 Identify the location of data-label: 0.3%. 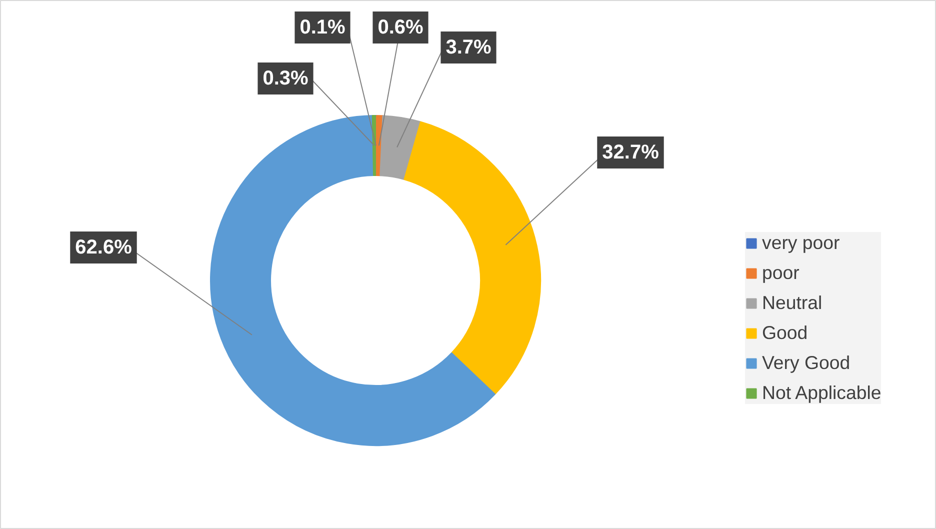
(285, 79).